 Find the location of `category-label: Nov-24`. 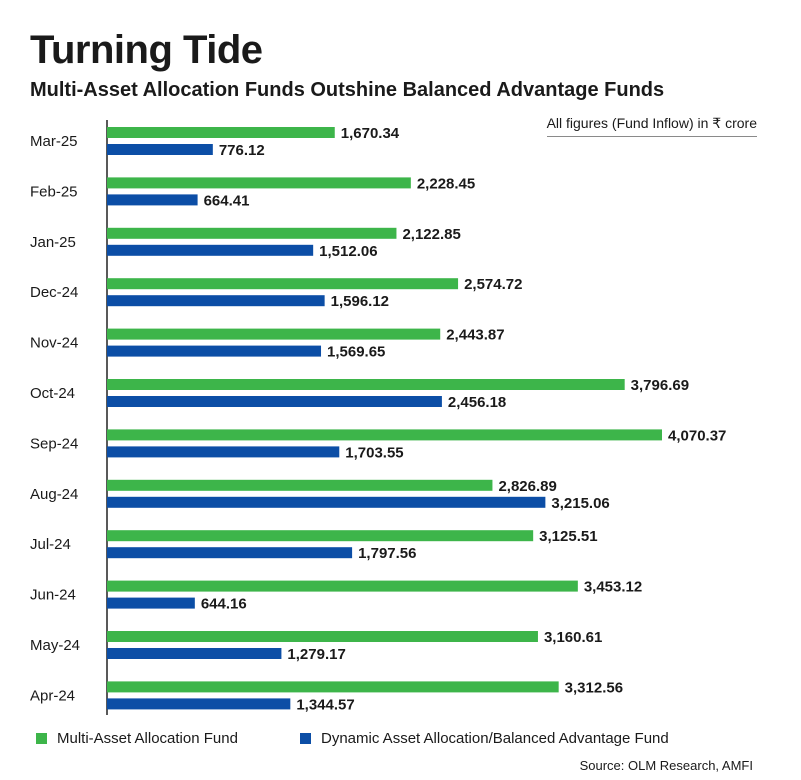

category-label: Nov-24 is located at coordinates (54, 343).